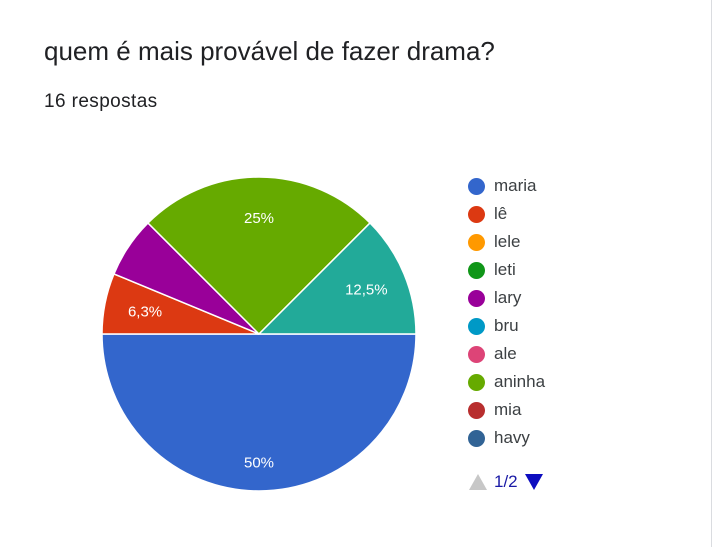 The width and height of the screenshot is (720, 547). Describe the element at coordinates (259, 218) in the screenshot. I see `slice-label: 25%` at that location.